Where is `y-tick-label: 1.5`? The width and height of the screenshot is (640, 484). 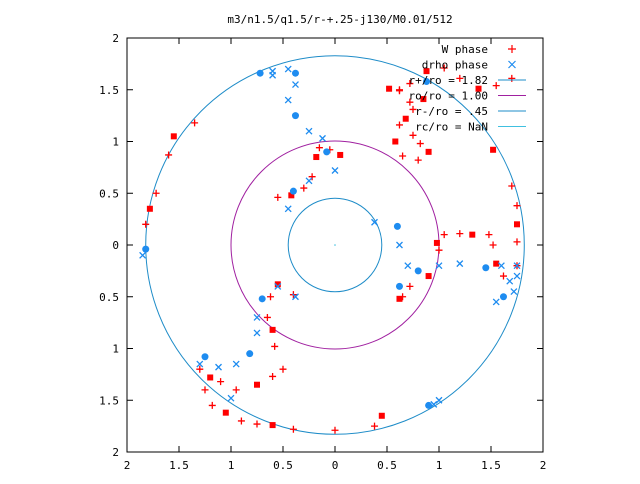 y-tick-label: 1.5 is located at coordinates (109, 400).